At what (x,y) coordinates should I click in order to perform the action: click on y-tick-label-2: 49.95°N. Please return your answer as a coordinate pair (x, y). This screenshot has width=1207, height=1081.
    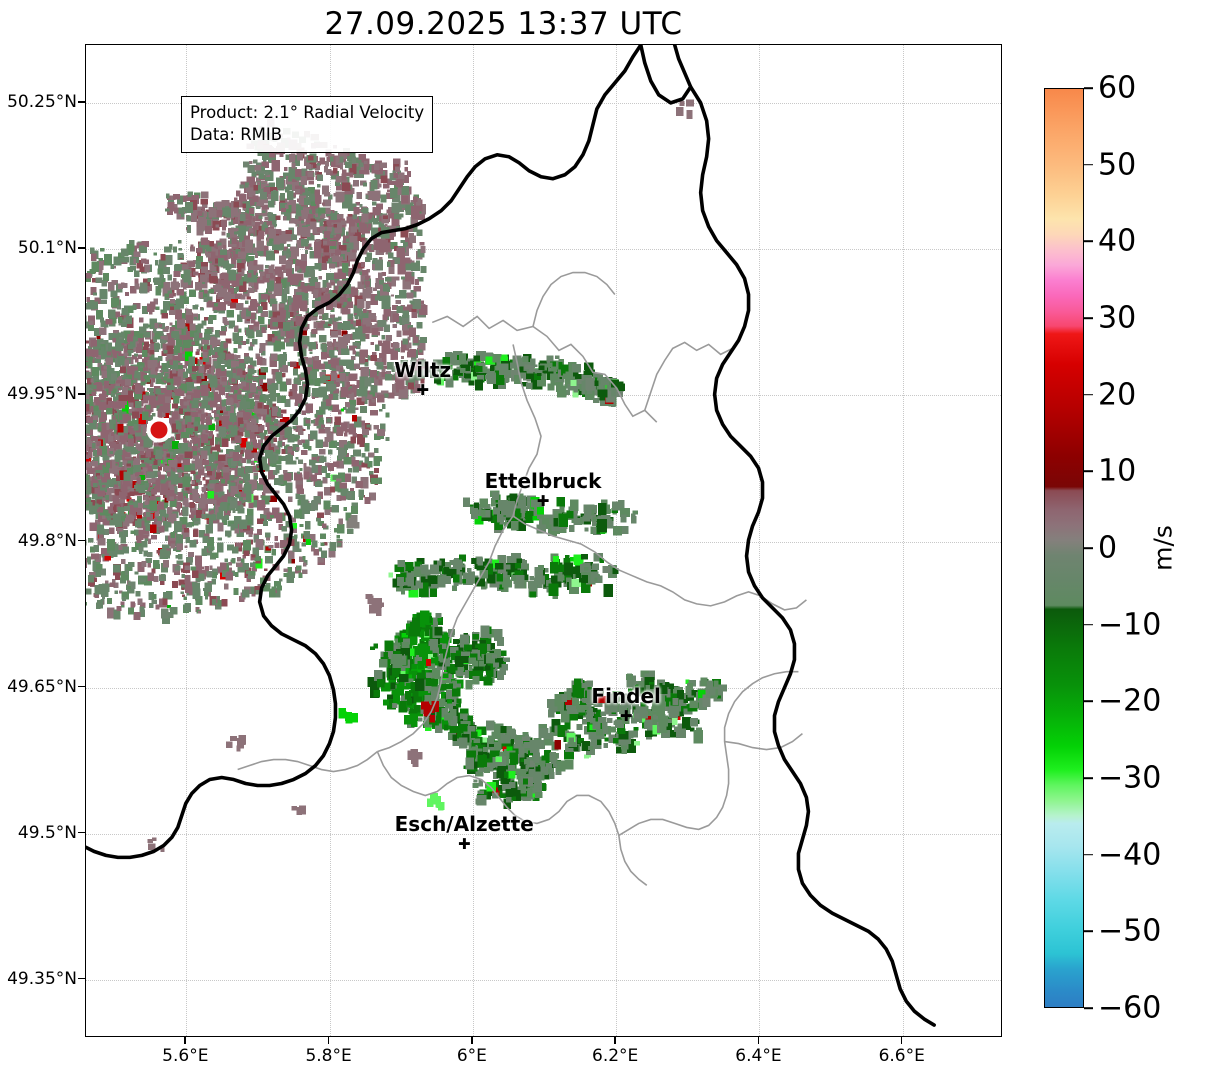
    Looking at the image, I should click on (42, 394).